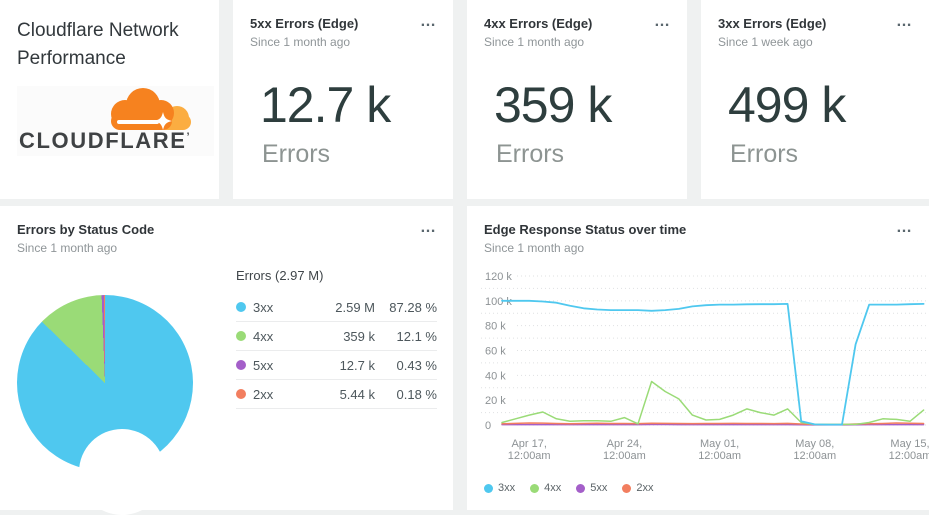 This screenshot has width=929, height=515. I want to click on svg-text: 120 k, so click(498, 277).